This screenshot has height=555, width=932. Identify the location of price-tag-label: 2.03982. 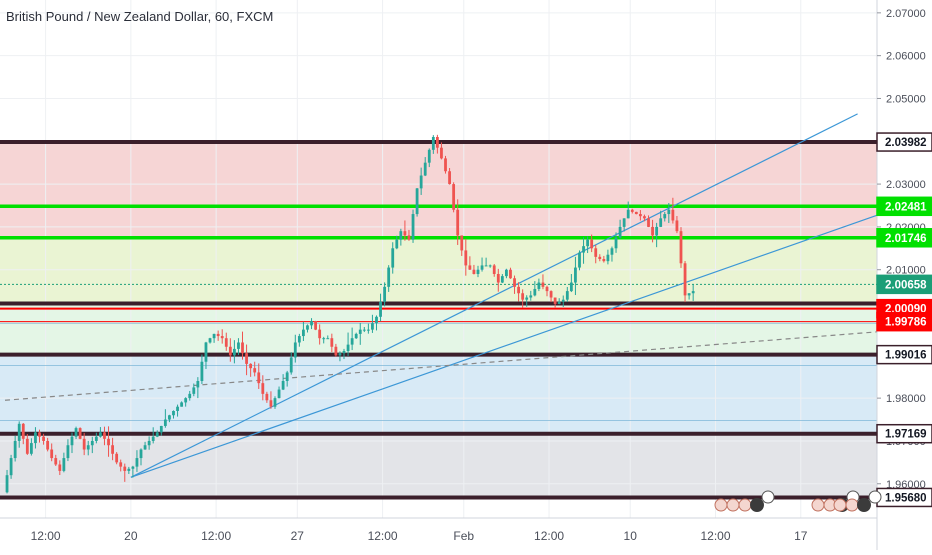
(906, 143).